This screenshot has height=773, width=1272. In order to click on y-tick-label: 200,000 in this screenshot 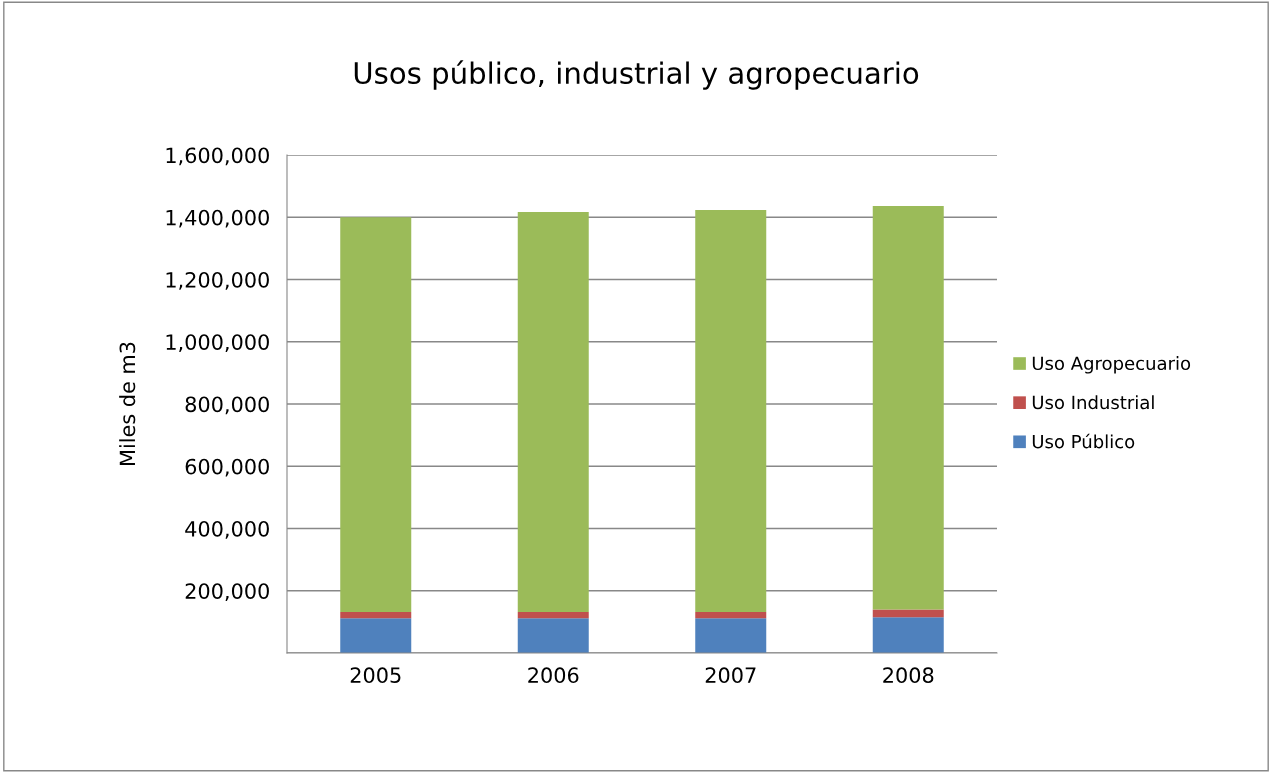, I will do `click(227, 592)`.